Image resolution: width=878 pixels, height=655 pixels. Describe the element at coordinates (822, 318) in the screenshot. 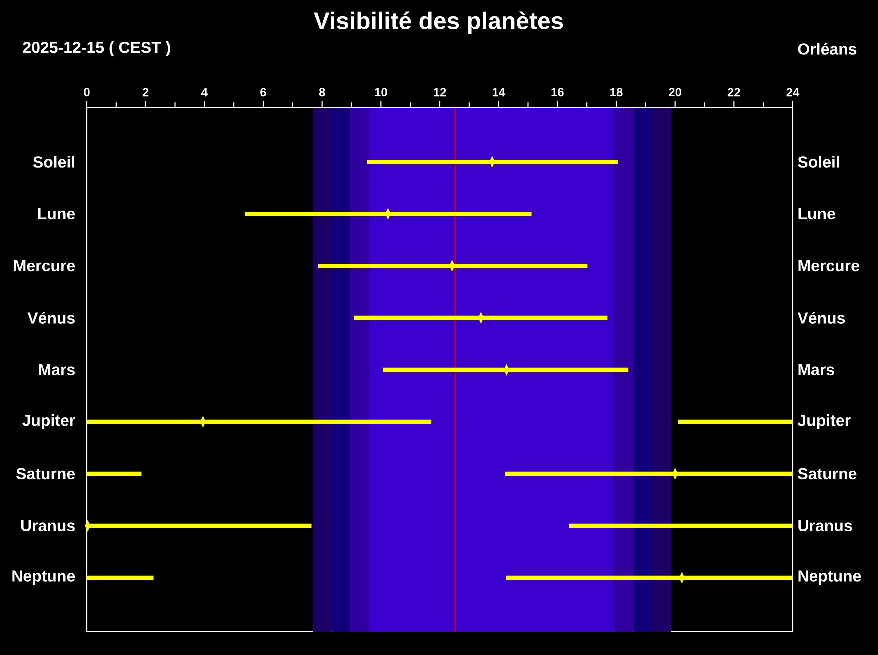

I see `y-tick-label: Vénus` at that location.